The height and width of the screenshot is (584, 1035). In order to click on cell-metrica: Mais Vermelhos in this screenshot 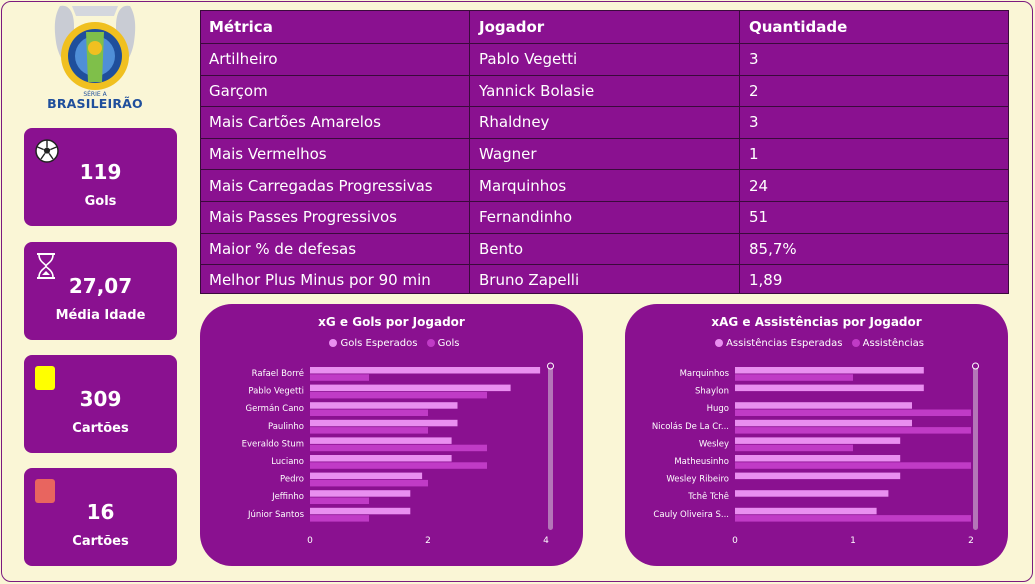, I will do `click(268, 154)`.